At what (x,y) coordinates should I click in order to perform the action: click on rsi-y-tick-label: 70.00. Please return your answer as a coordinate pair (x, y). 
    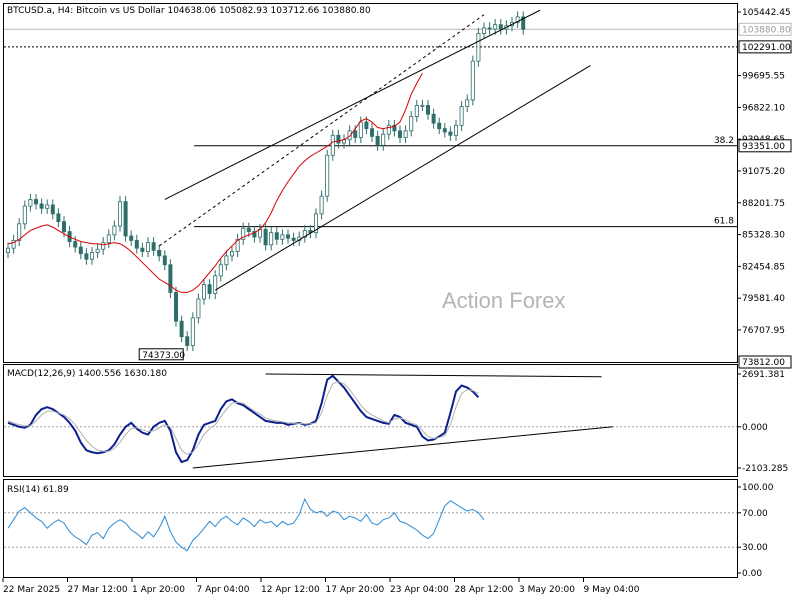
    Looking at the image, I should click on (755, 514).